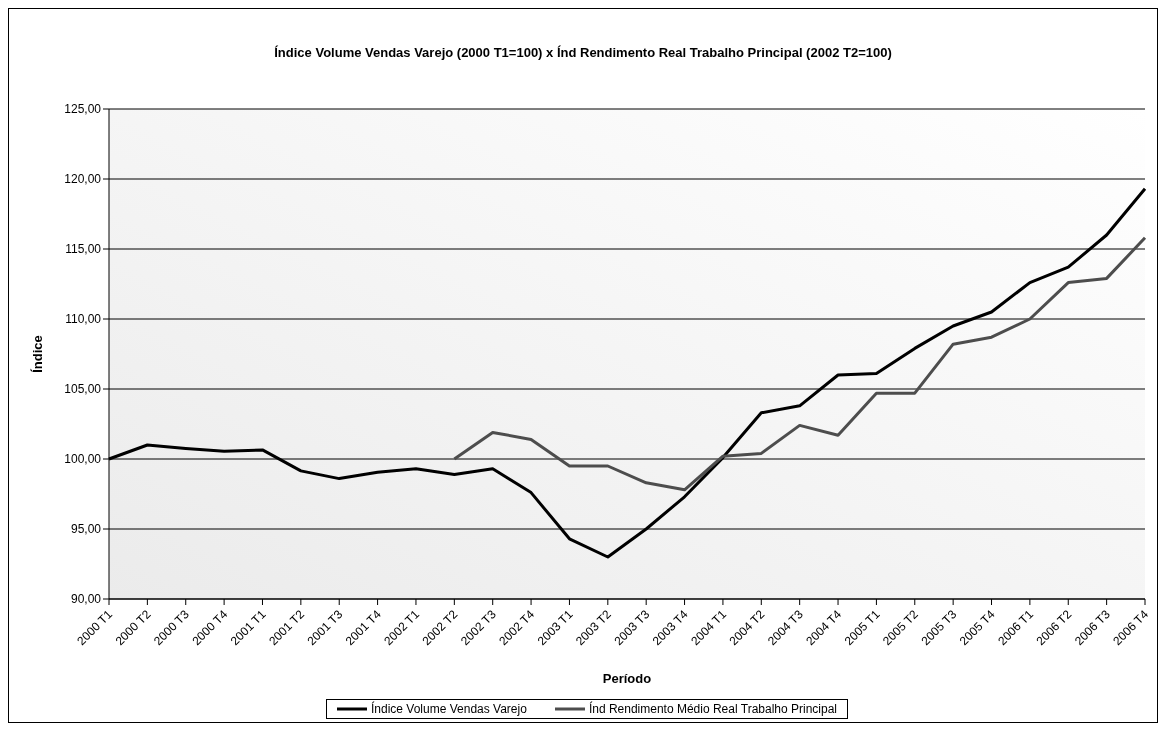 This screenshot has height=733, width=1169. What do you see at coordinates (713, 709) in the screenshot?
I see `legend-label: Índ Rendimento Médio Real Trabalho Principal` at bounding box center [713, 709].